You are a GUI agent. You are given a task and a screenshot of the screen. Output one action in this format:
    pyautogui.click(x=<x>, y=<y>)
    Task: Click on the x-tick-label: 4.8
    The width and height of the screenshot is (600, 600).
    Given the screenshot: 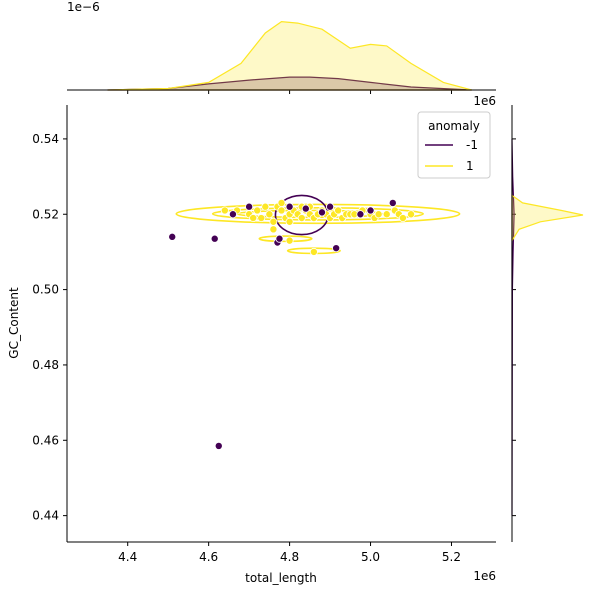 What is the action you would take?
    pyautogui.click(x=289, y=557)
    